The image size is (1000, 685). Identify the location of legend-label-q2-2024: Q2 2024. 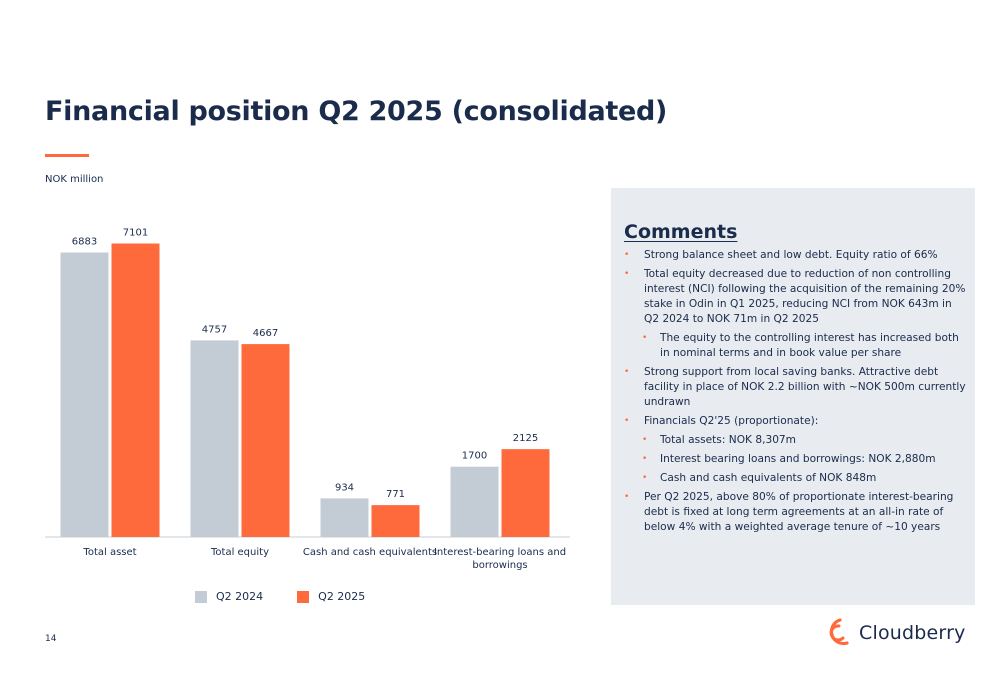
(240, 596).